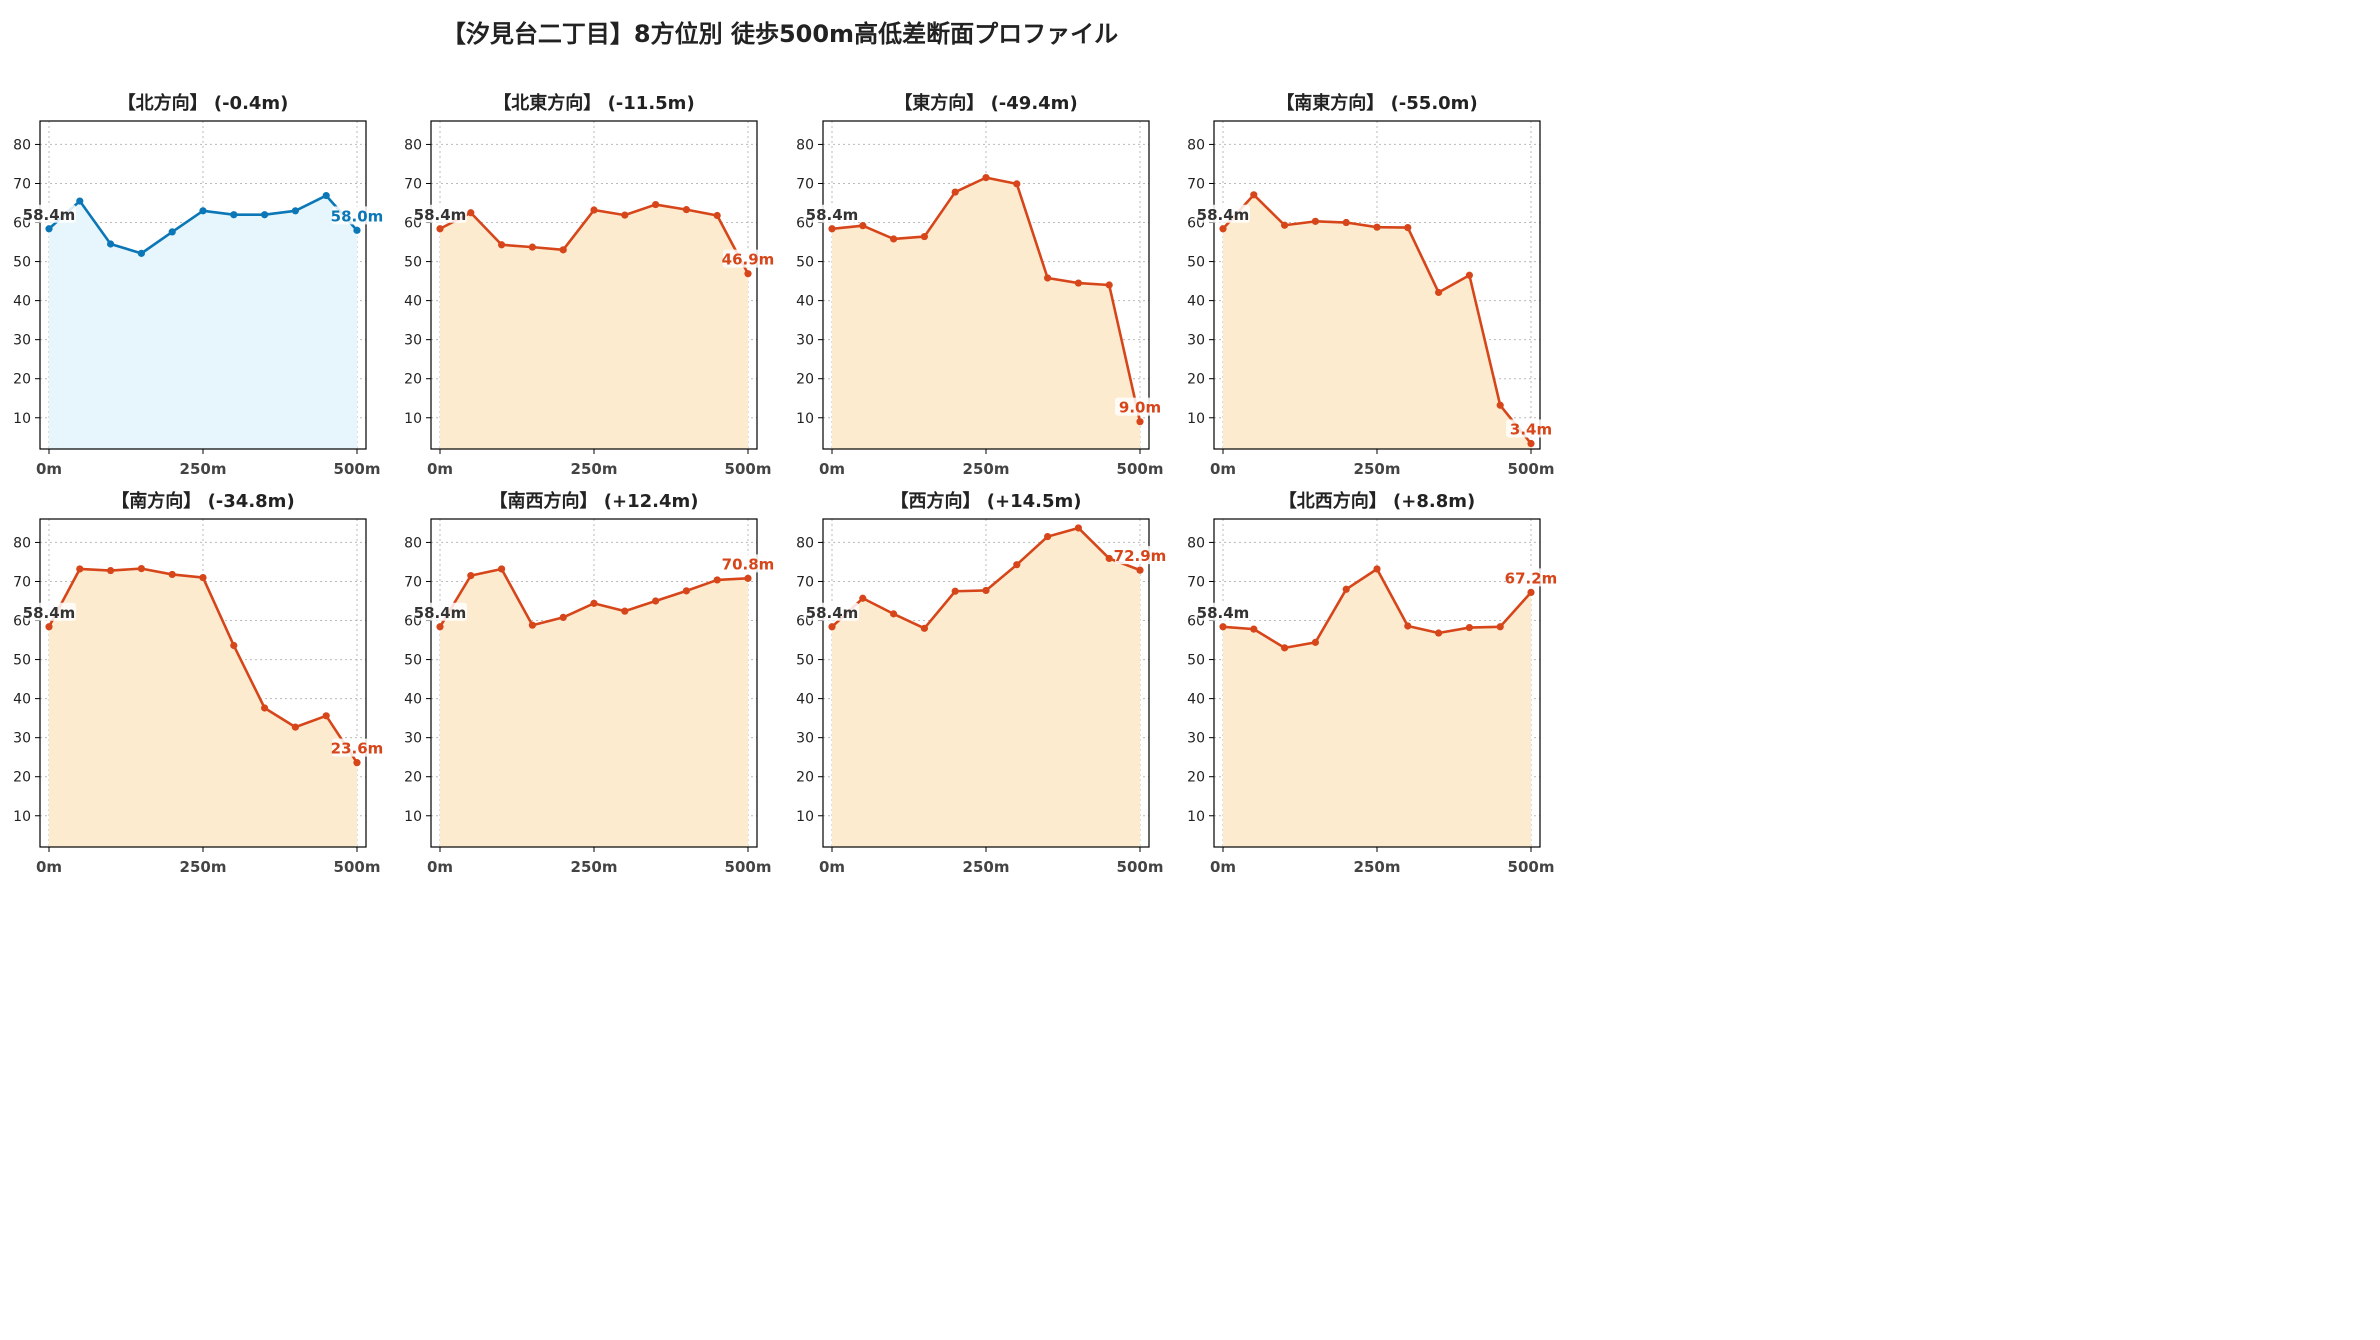 Image resolution: width=2380 pixels, height=1340 pixels. What do you see at coordinates (593, 103) in the screenshot?
I see `chart-title: 【北東方向】 (-11.5m)` at bounding box center [593, 103].